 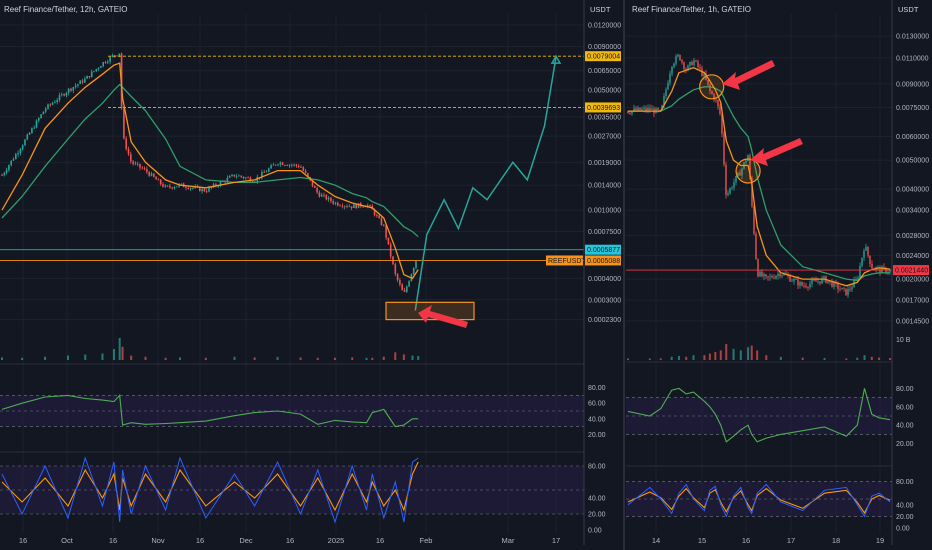 I want to click on right-rsi-tick: 80.00, so click(x=905, y=389).